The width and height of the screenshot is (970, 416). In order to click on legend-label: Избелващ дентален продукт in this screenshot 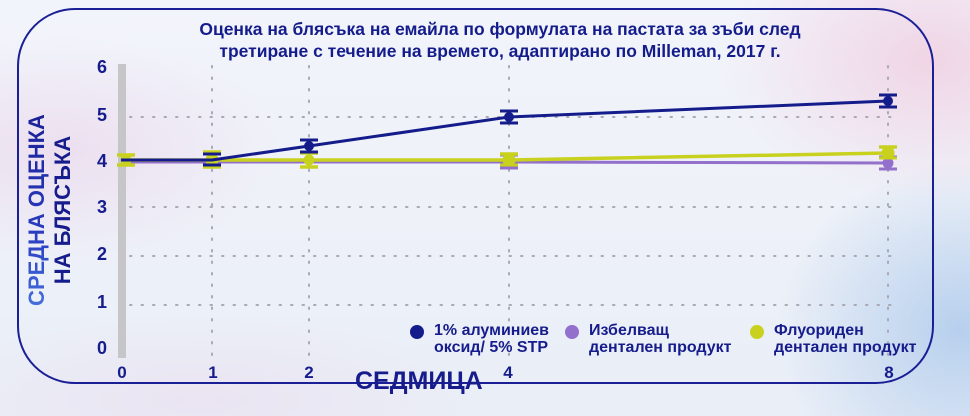, I will do `click(660, 339)`.